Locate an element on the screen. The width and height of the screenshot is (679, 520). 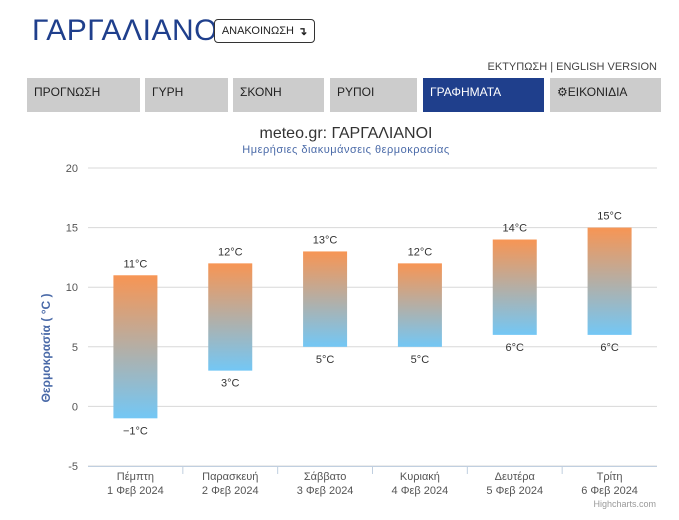
x-day-label: Σάββατο is located at coordinates (325, 477).